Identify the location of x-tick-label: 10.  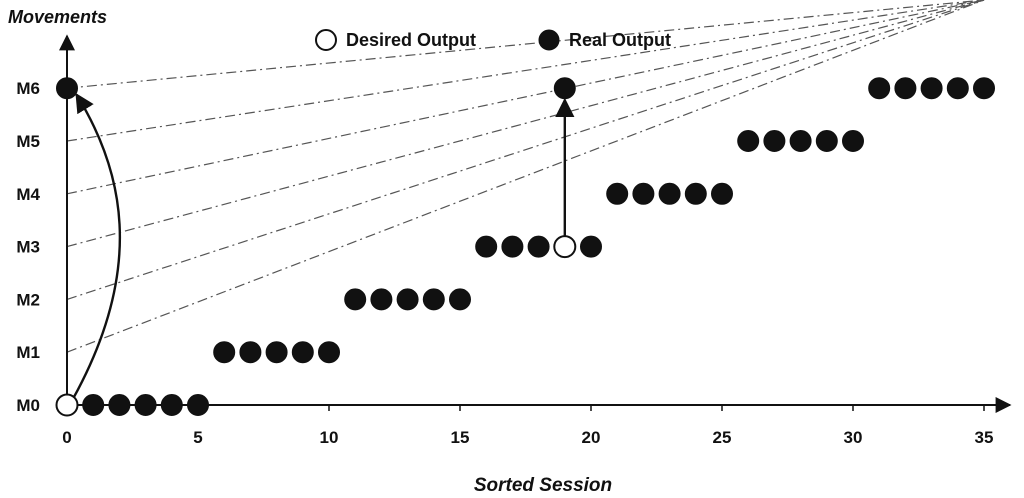
(329, 437).